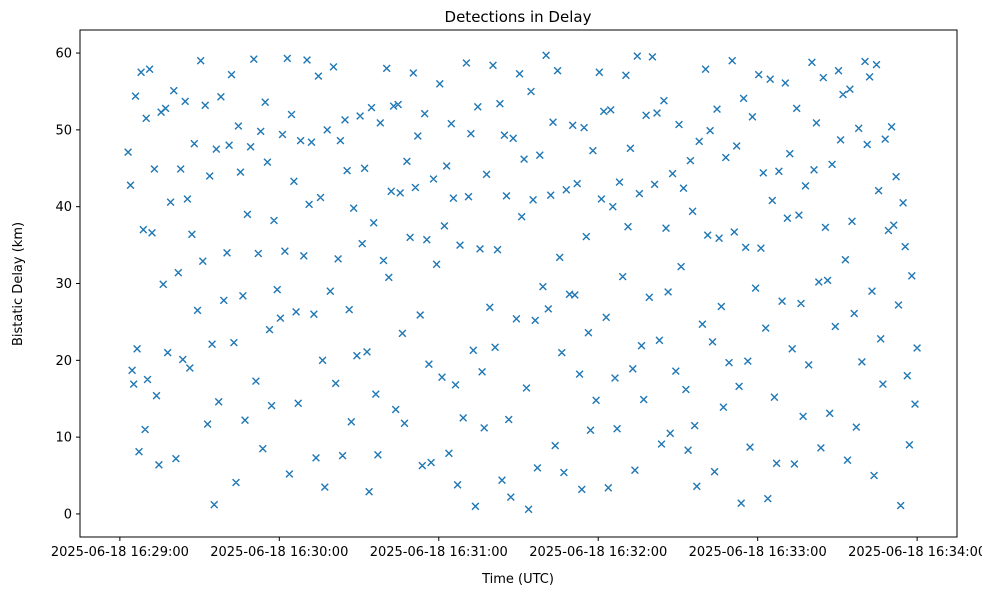 The width and height of the screenshot is (982, 590). Describe the element at coordinates (758, 552) in the screenshot. I see `x-tick-label: 2025-06-18 16:33:00` at that location.